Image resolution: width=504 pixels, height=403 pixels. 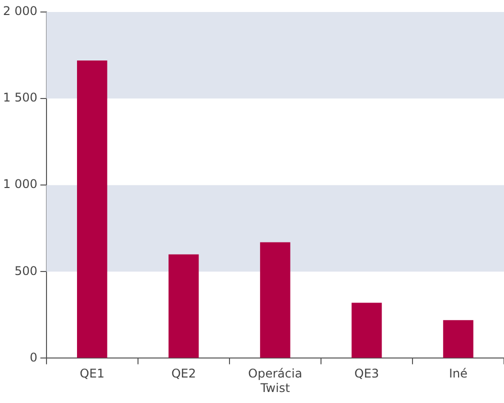 What do you see at coordinates (20, 11) in the screenshot?
I see `y-tick-label: 2 000` at bounding box center [20, 11].